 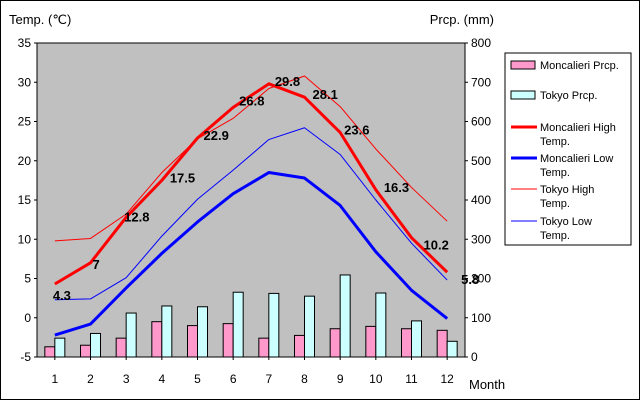 What do you see at coordinates (325, 94) in the screenshot?
I see `data-label: 28.1` at bounding box center [325, 94].